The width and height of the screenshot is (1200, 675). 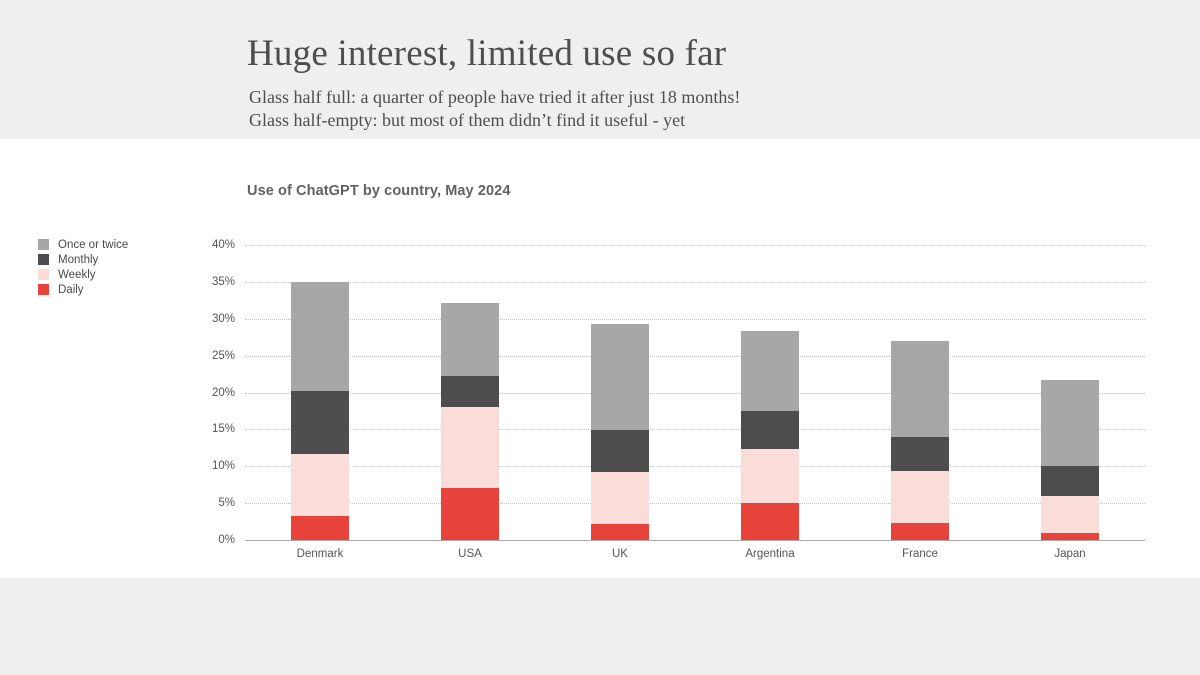 I want to click on legend: Once or twice Monthly Weekly Daily, so click(x=83, y=267).